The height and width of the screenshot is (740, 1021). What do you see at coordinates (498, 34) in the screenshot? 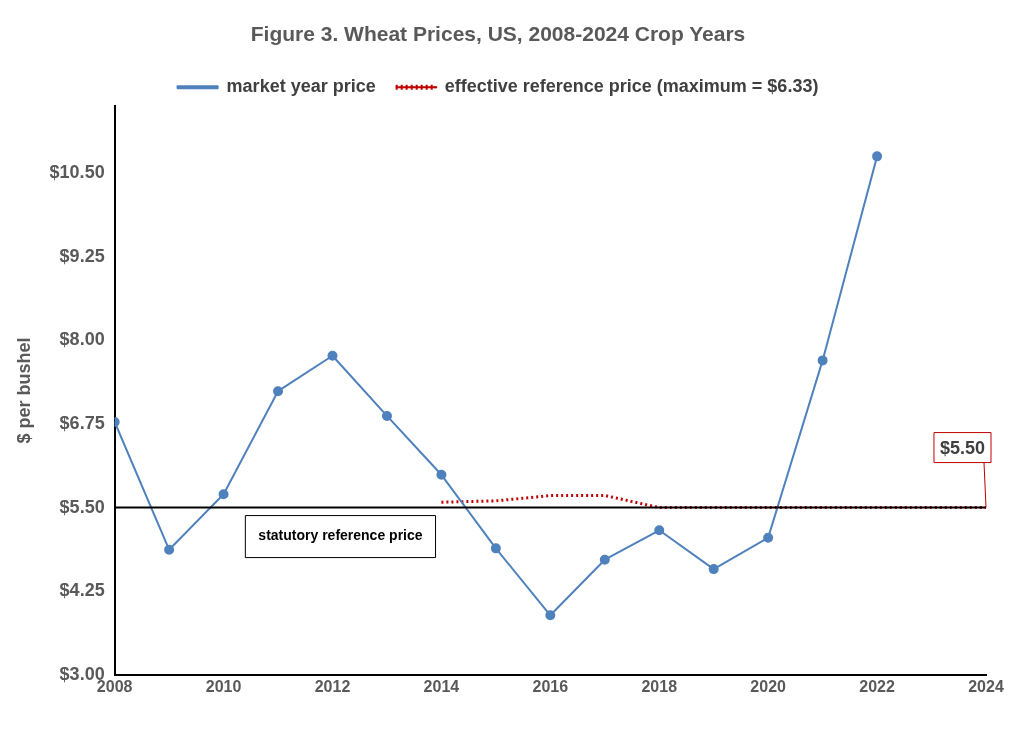
I see `chart-title: Figure 3. Wheat Prices, US, 2008-2024 Crop Years` at bounding box center [498, 34].